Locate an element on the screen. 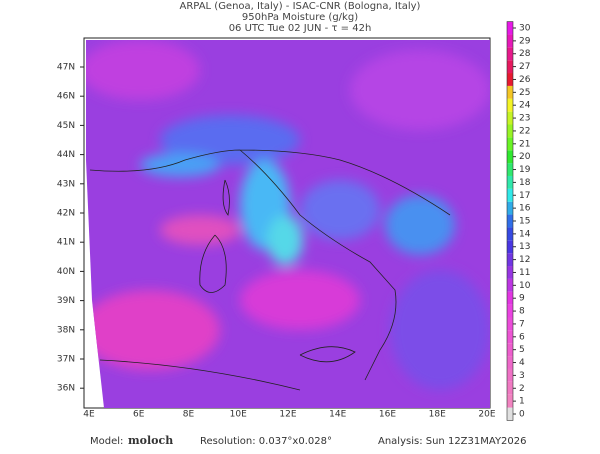  title-line: 06 UTC Tue 02 JUN - τ = 42h is located at coordinates (300, 28).